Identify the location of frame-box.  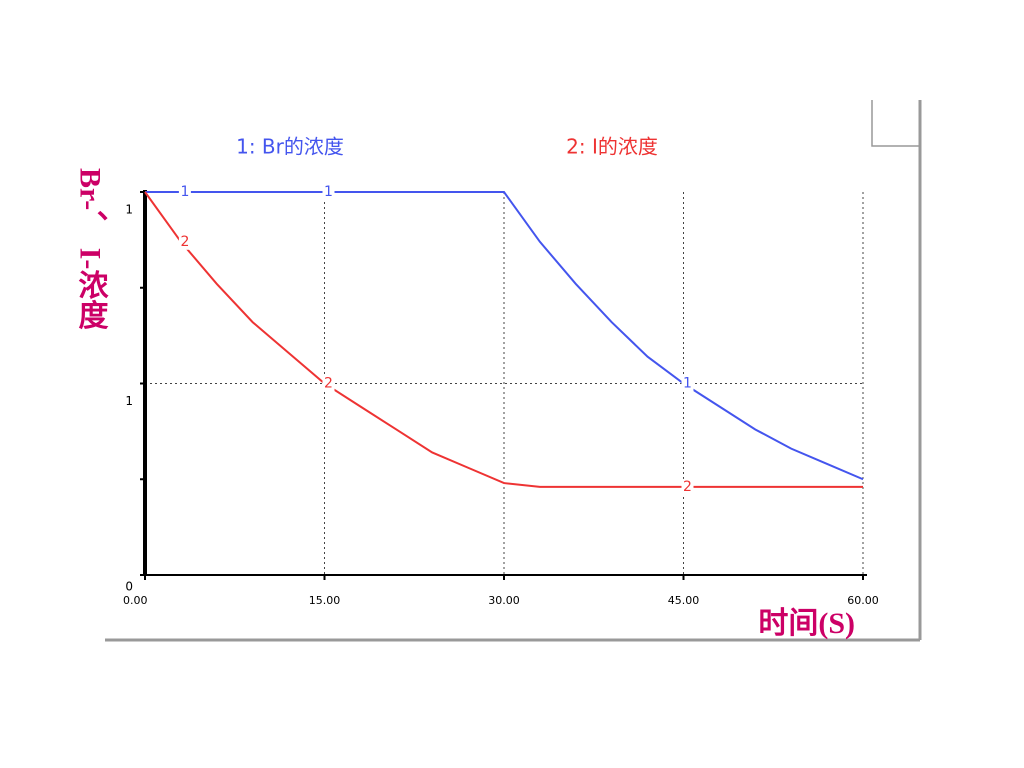
(895, 123).